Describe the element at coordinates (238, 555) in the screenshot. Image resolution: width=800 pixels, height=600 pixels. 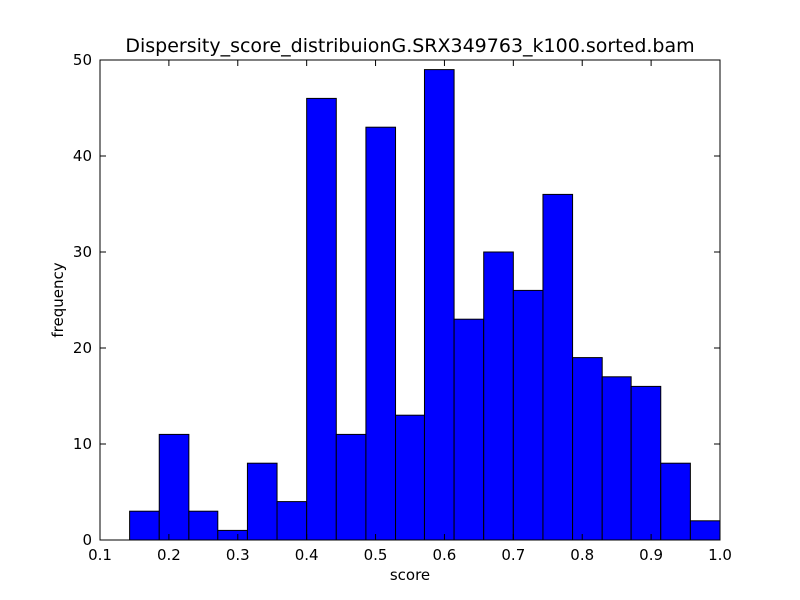
I see `x-tick-label: 0.3` at that location.